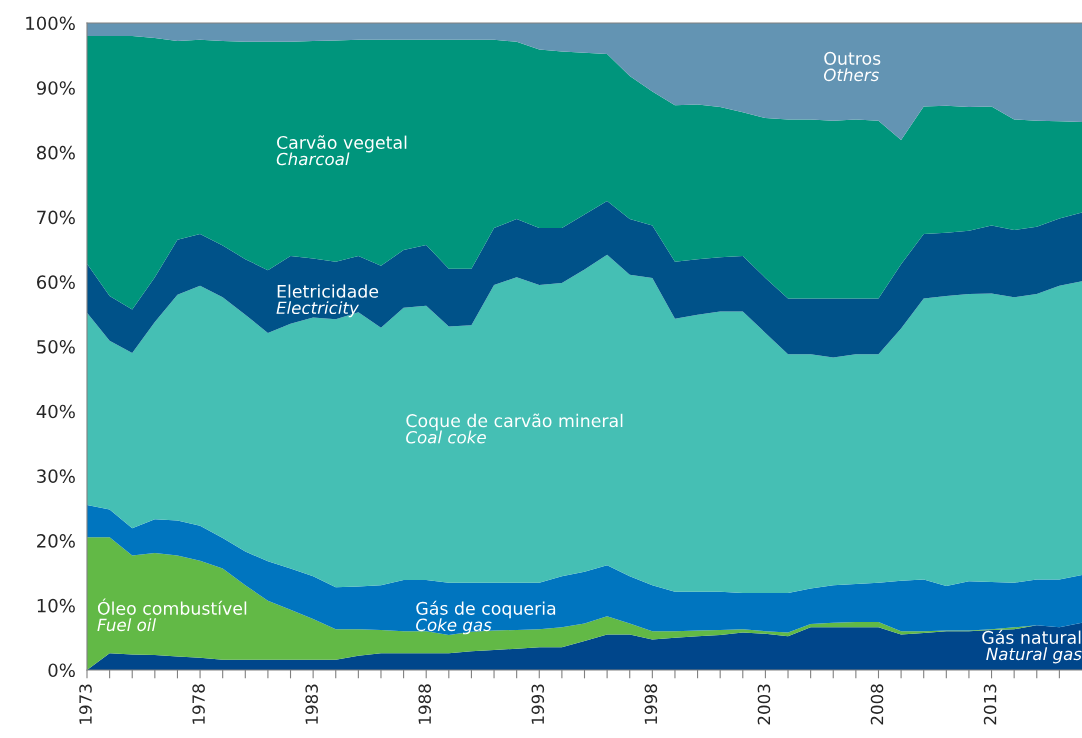 Image resolution: width=1082 pixels, height=738 pixels. What do you see at coordinates (55, 88) in the screenshot?
I see `y-tick-label: 90%` at bounding box center [55, 88].